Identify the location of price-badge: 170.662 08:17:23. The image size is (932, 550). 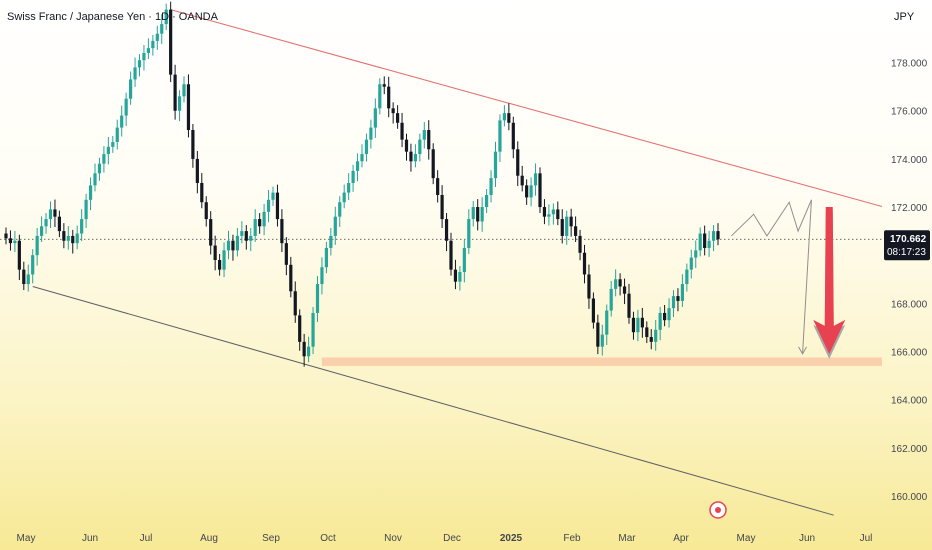
(907, 245).